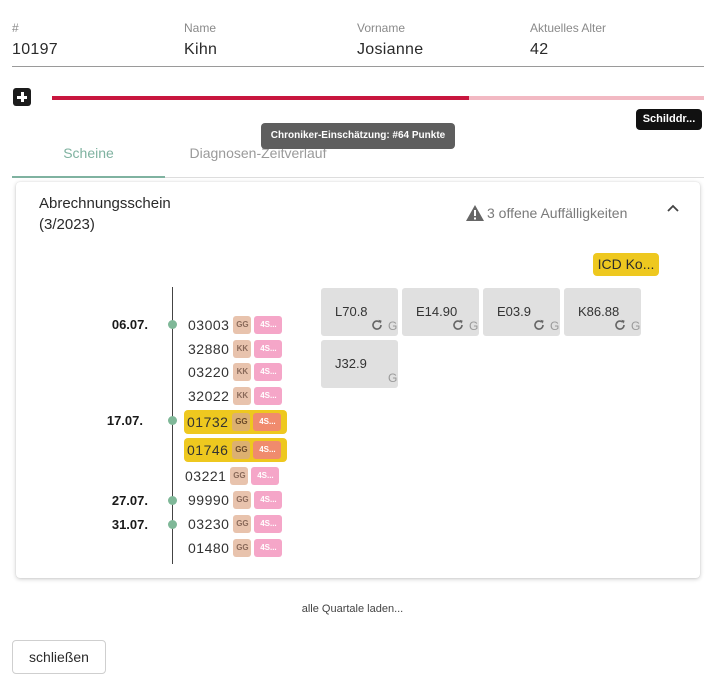 The height and width of the screenshot is (690, 705). I want to click on warnings-summary: 3 offene Auffälligkeiten, so click(546, 213).